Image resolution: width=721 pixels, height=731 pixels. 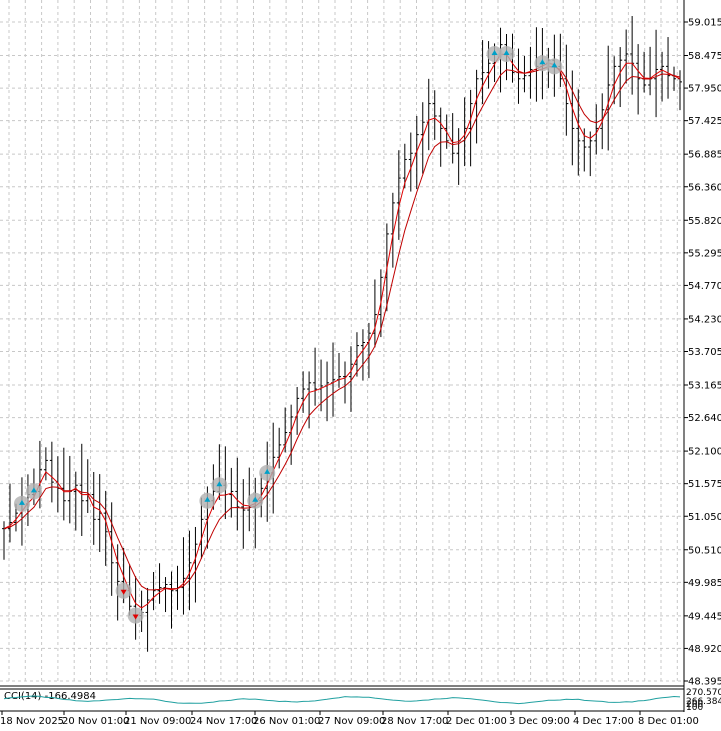 I want to click on time-tick-label: 21 Nov 09:00, so click(x=157, y=721).